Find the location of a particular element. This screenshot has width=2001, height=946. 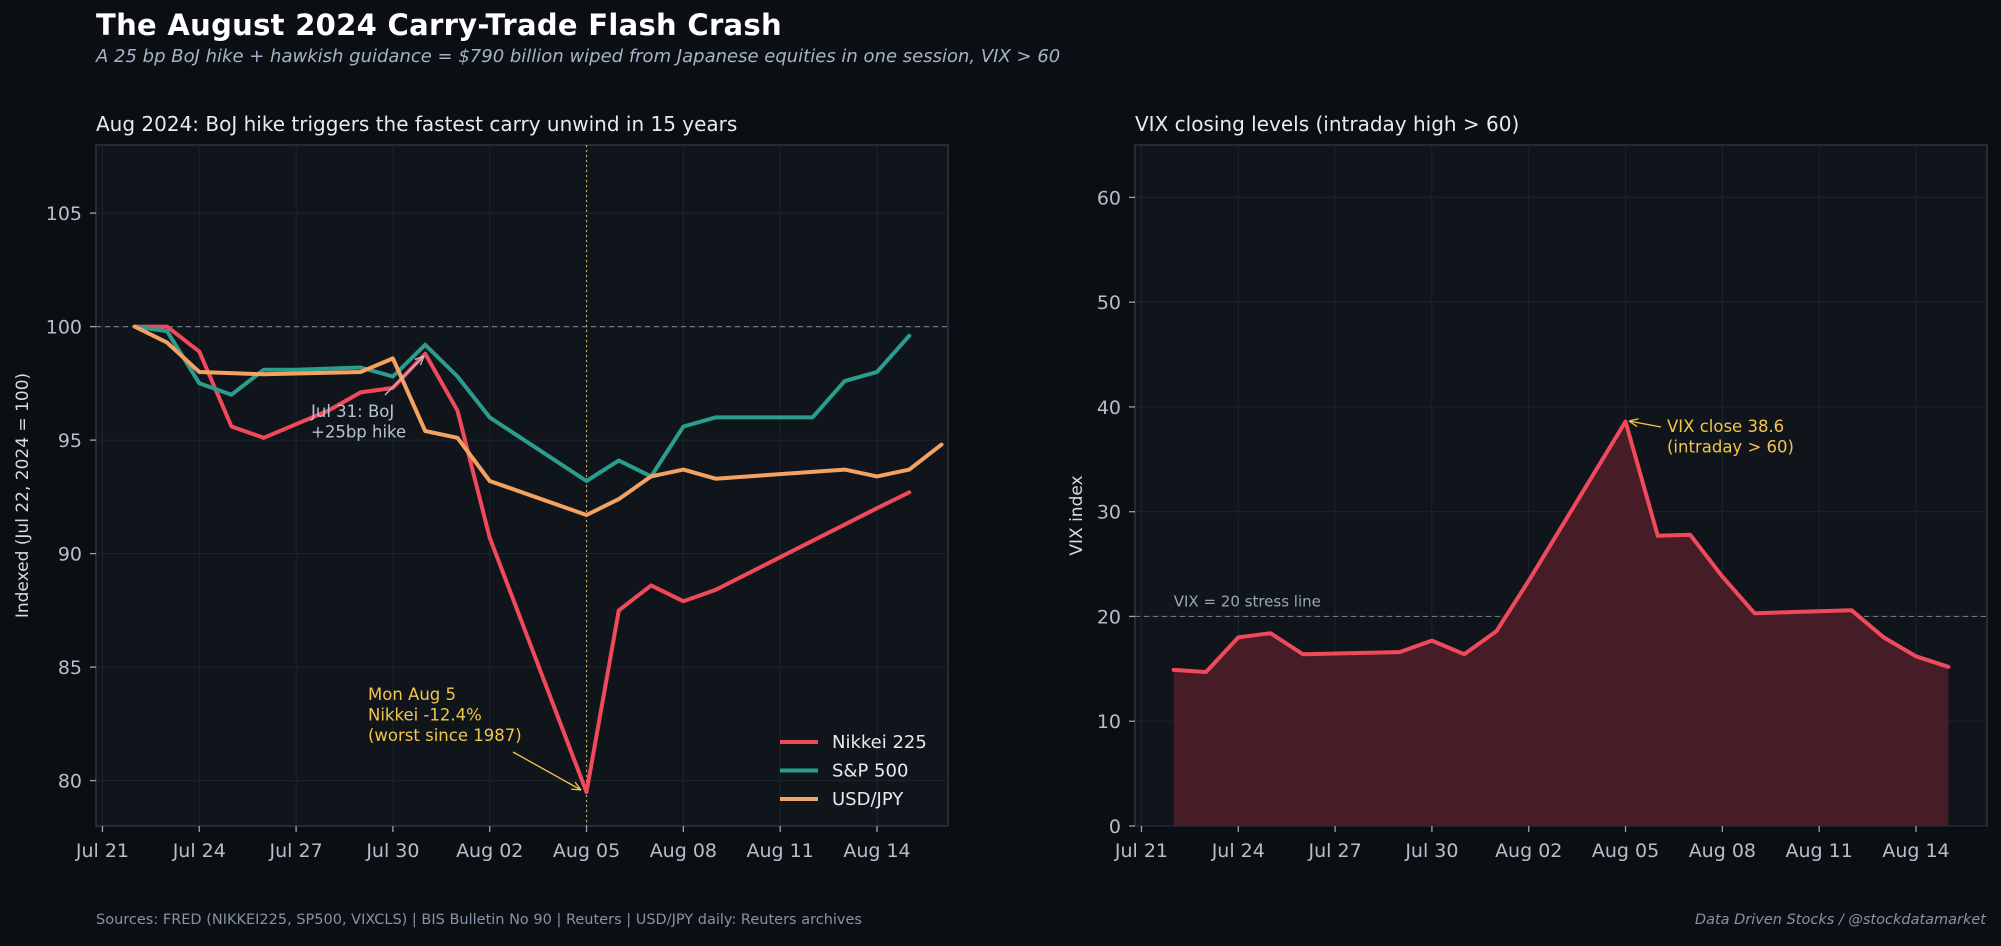

right-series-line-vix is located at coordinates (1561, 546).